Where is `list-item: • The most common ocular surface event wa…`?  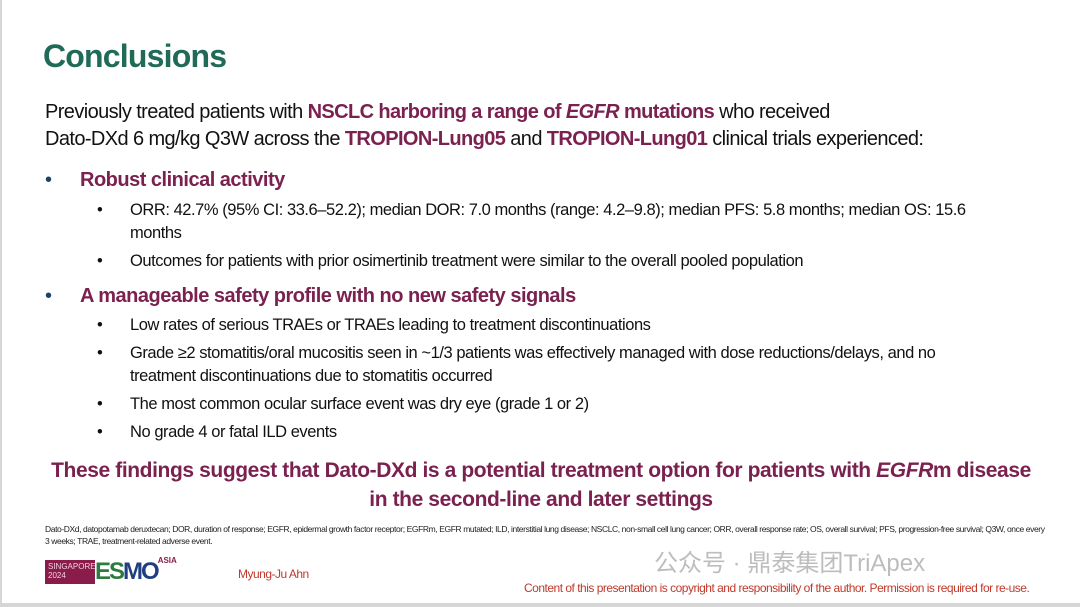
list-item: • The most common ocular surface event wa… is located at coordinates (343, 404).